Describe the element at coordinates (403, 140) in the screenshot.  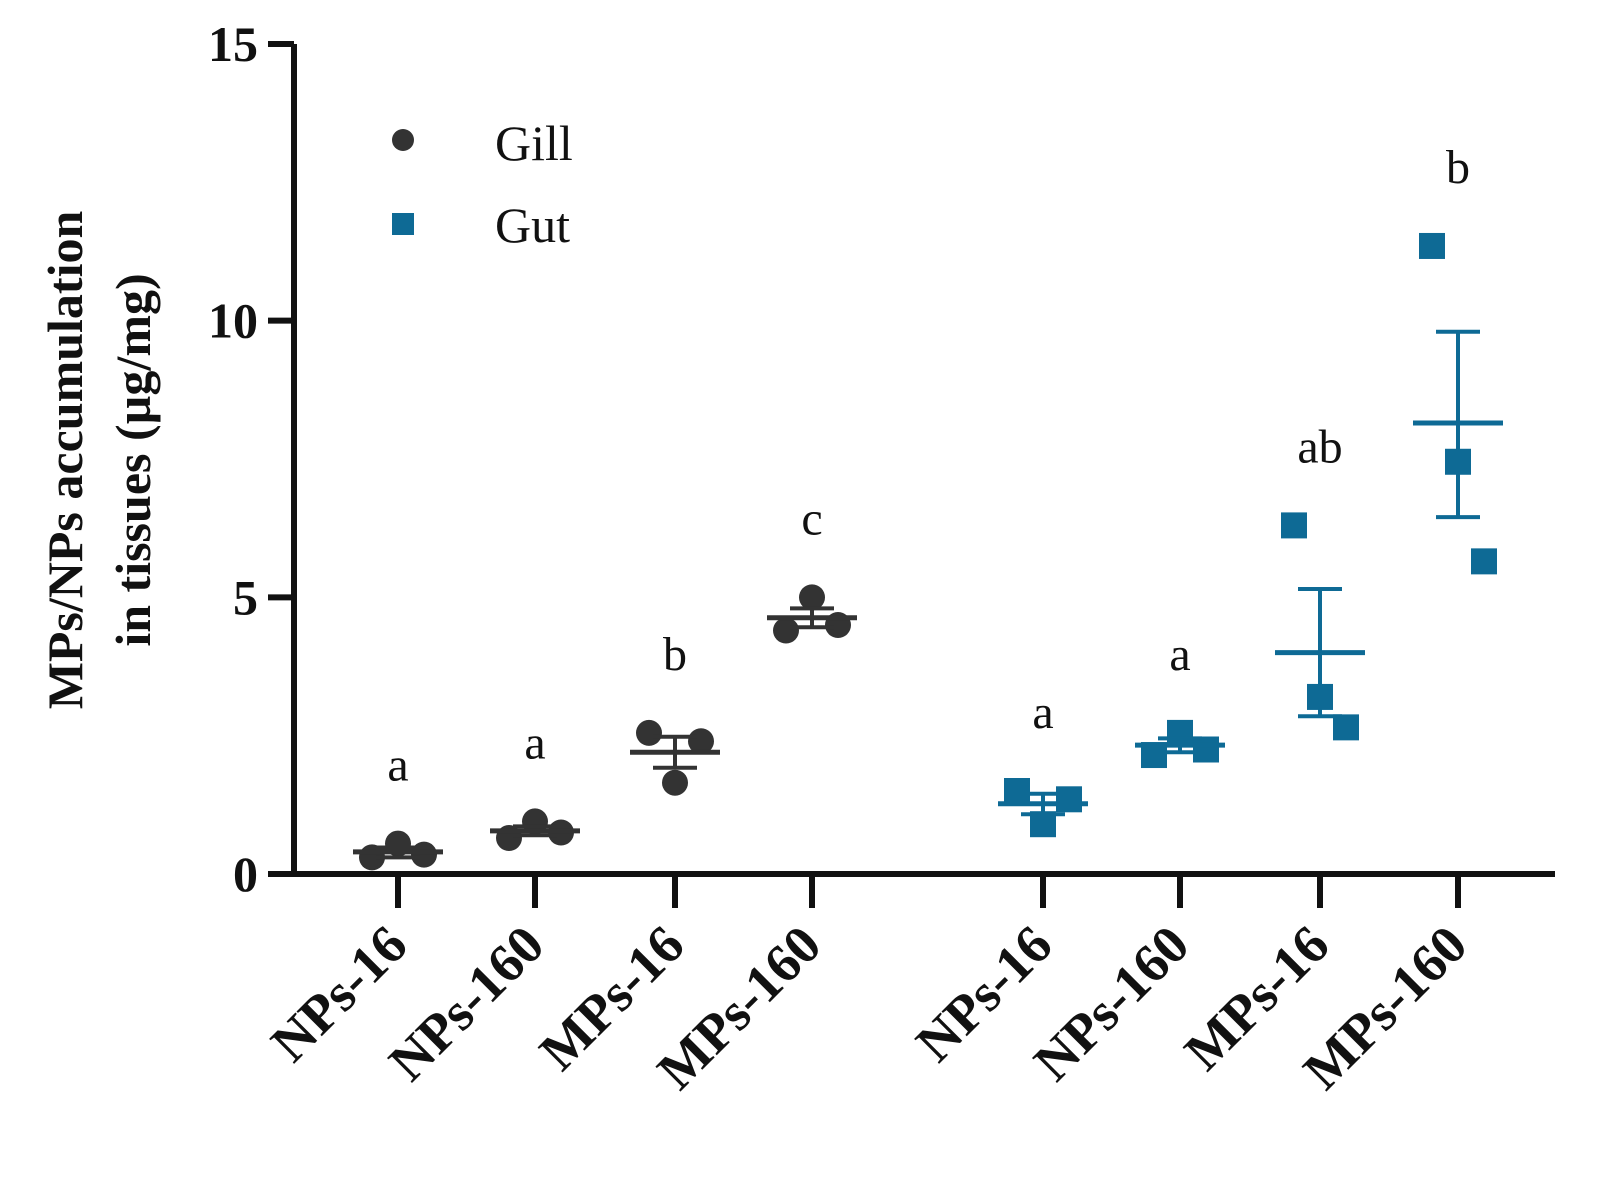
I see `legend-marker-gill` at that location.